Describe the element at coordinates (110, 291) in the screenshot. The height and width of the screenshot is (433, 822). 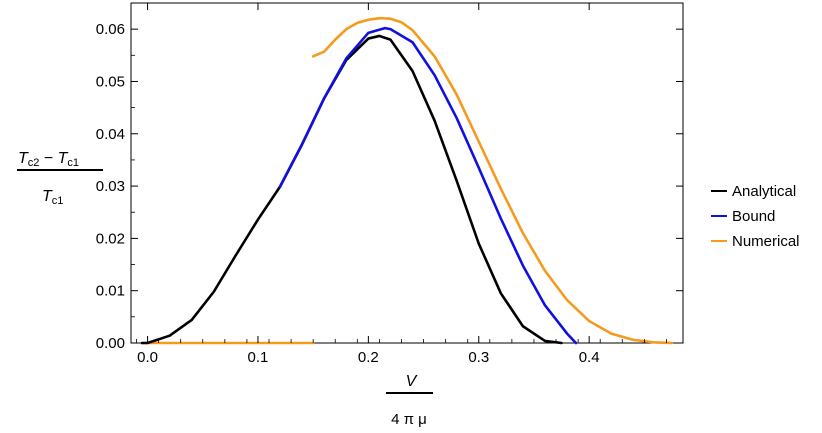
I see `y-tick-label-1: 0.01` at that location.